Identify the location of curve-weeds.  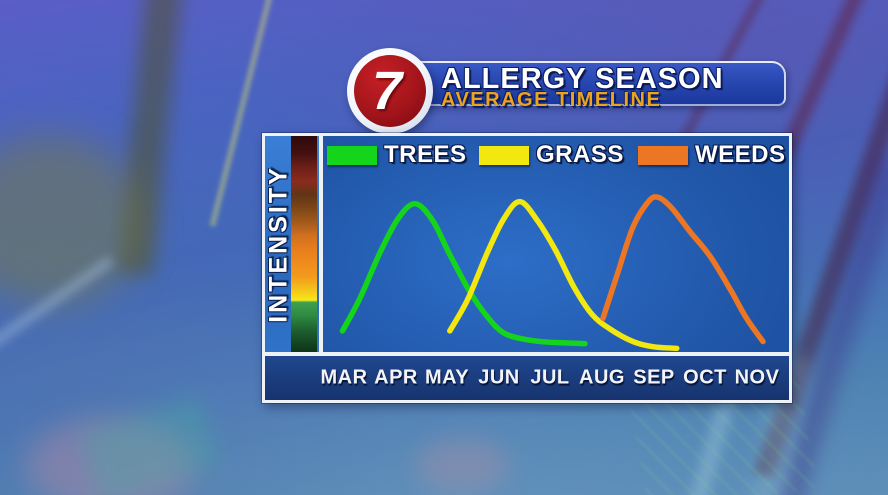
(683, 269).